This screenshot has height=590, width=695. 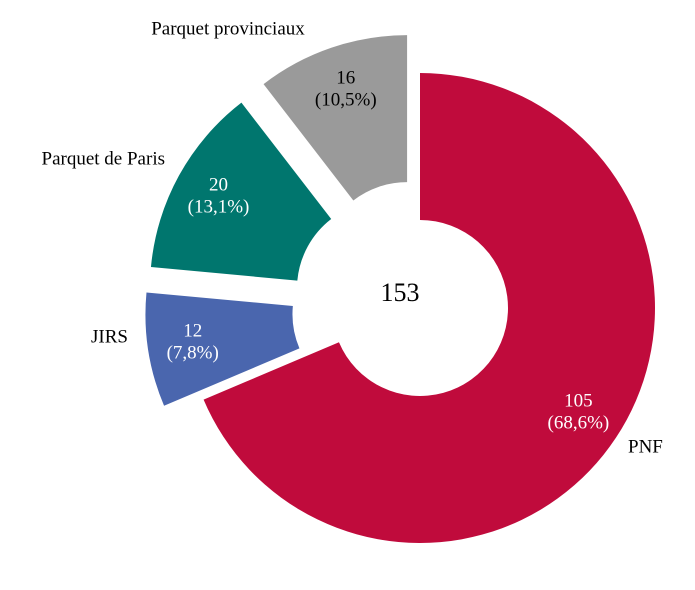 I want to click on share-label: (68,6%), so click(x=579, y=422).